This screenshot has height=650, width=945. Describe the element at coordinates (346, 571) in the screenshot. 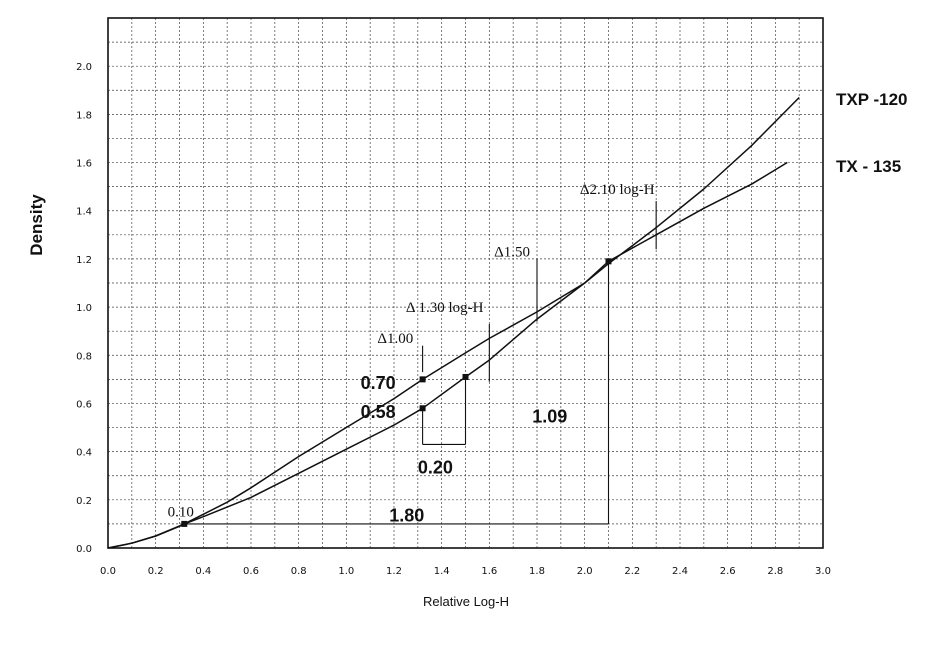

I see `x-tick-label: 1.0` at that location.